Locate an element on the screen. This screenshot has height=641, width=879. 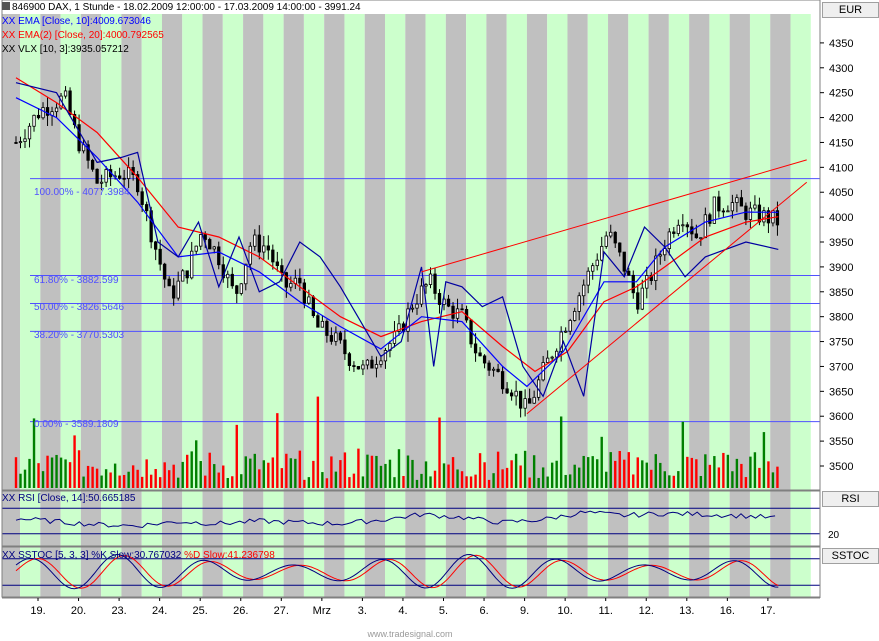
y-tick-label: 4150 is located at coordinates (841, 143).